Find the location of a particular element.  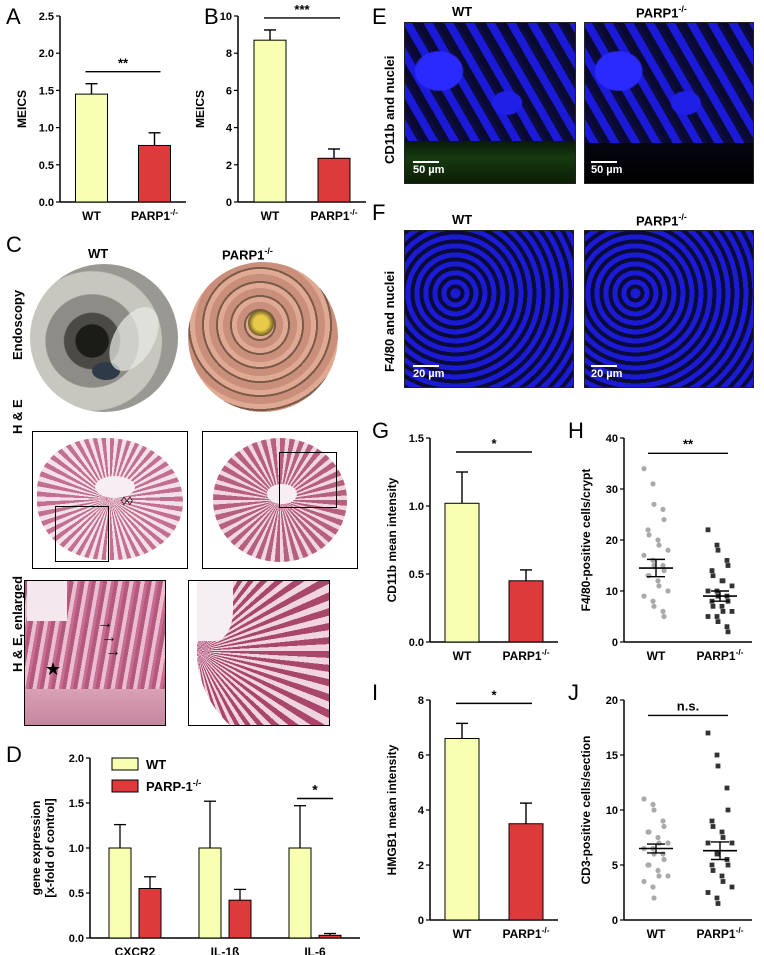

star-marker: ★ is located at coordinates (53, 669).